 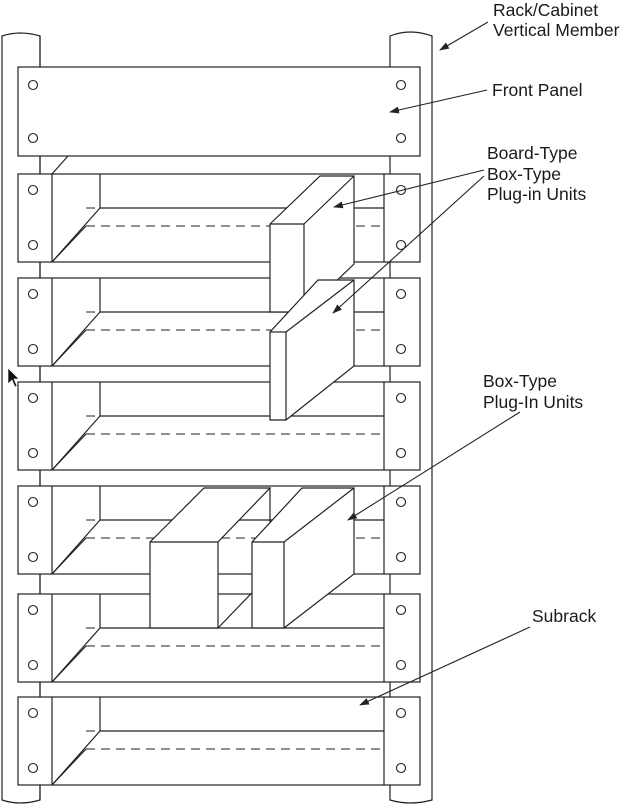 What do you see at coordinates (60, 165) in the screenshot?
I see `panel-brace` at bounding box center [60, 165].